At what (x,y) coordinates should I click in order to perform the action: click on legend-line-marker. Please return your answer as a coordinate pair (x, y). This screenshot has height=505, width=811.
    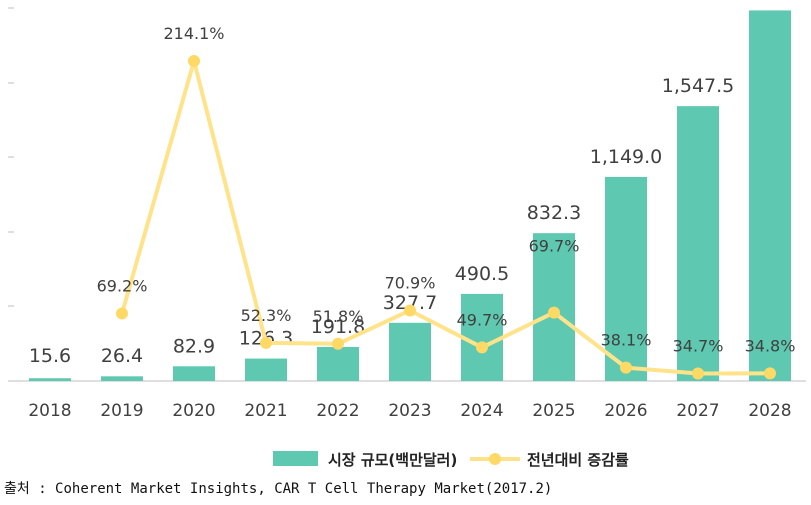
    Looking at the image, I should click on (495, 459).